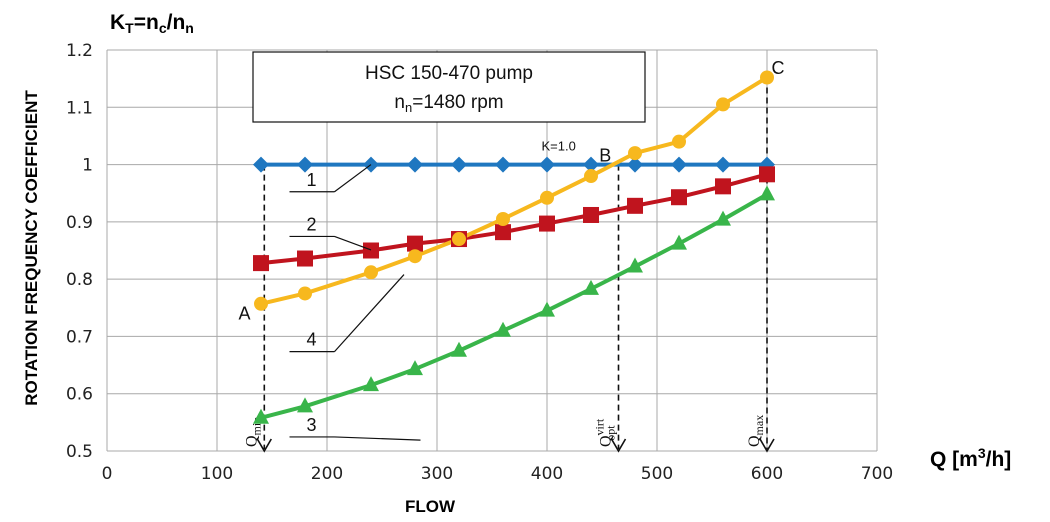 This screenshot has width=1050, height=522. What do you see at coordinates (217, 474) in the screenshot?
I see `x-tick-label: 100` at bounding box center [217, 474].